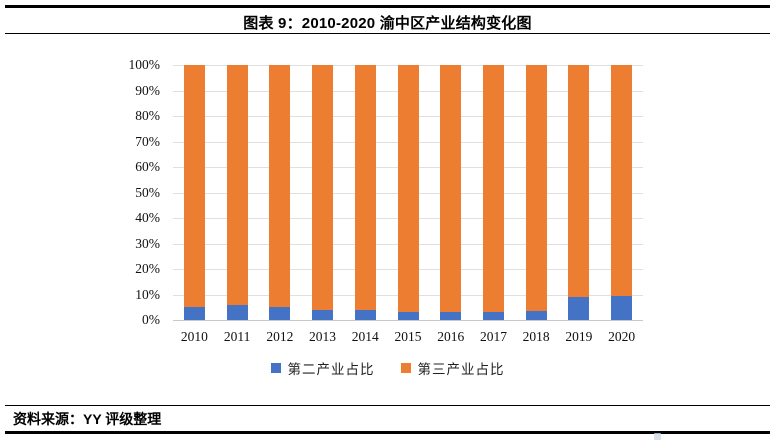 The height and width of the screenshot is (440, 775). I want to click on legend: 第二产业占比 第三产业占比, so click(387, 368).